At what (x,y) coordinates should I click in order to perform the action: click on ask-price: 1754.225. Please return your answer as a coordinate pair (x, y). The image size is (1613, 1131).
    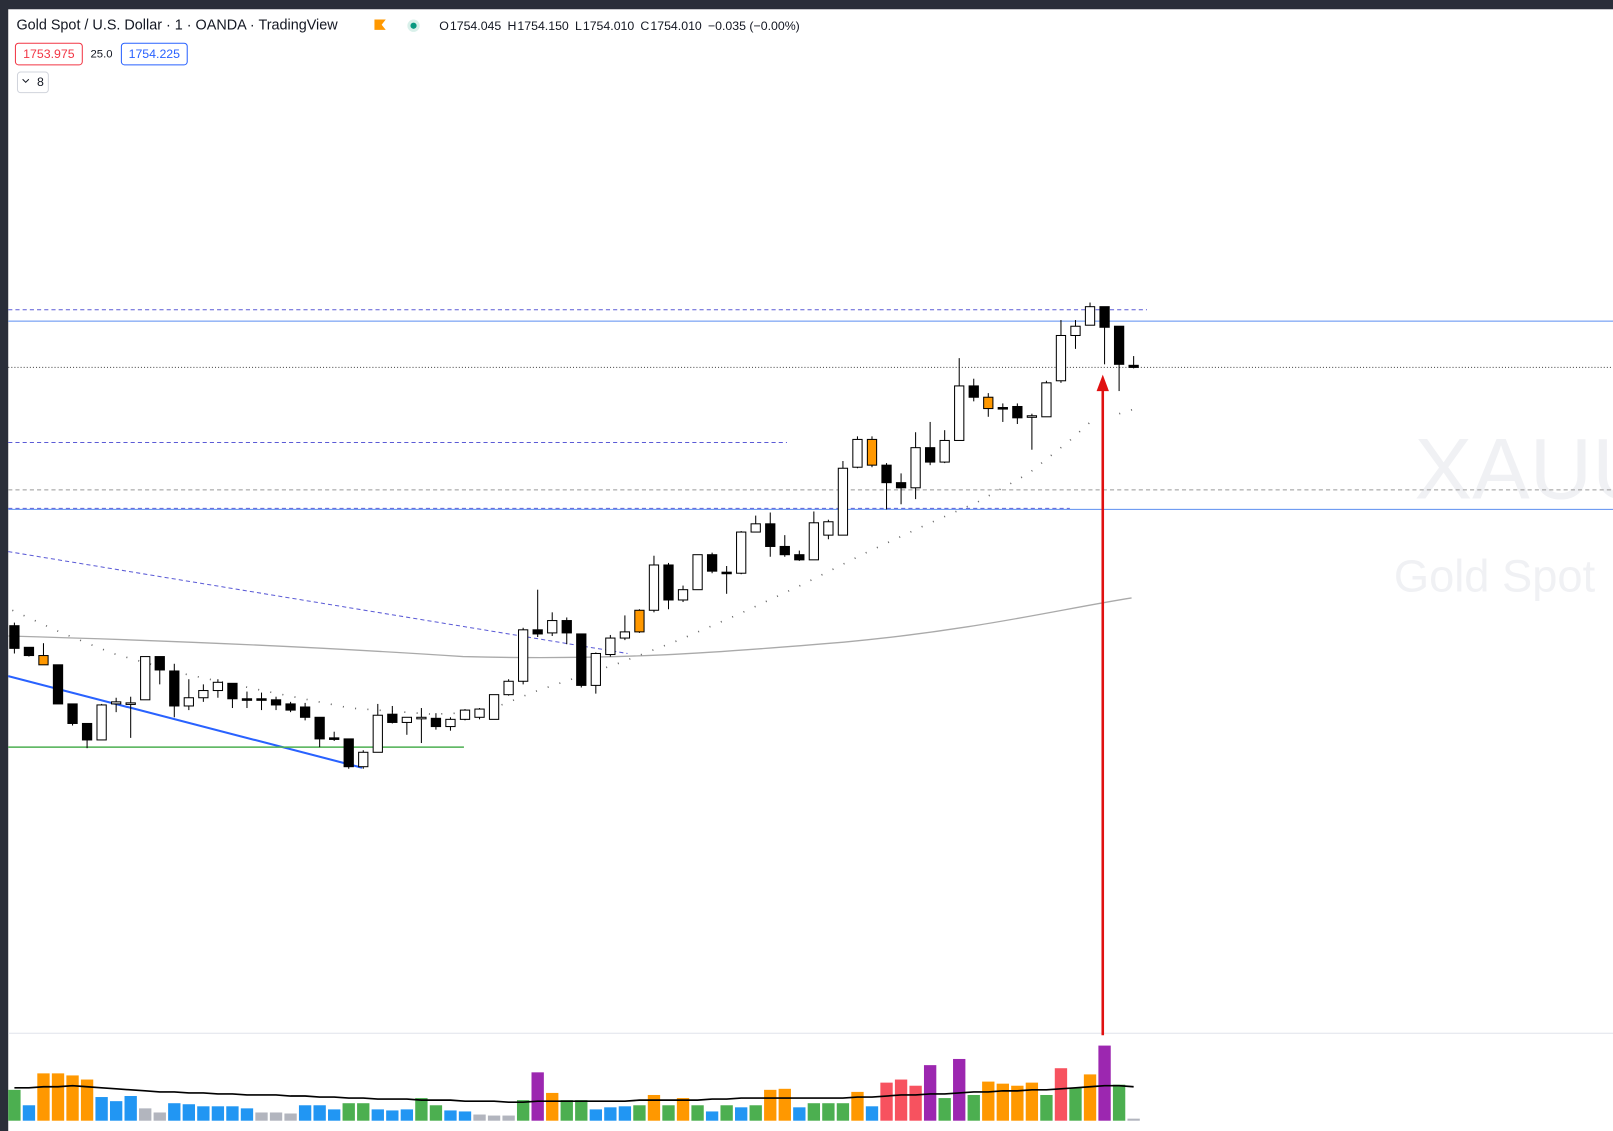
    Looking at the image, I should click on (155, 54).